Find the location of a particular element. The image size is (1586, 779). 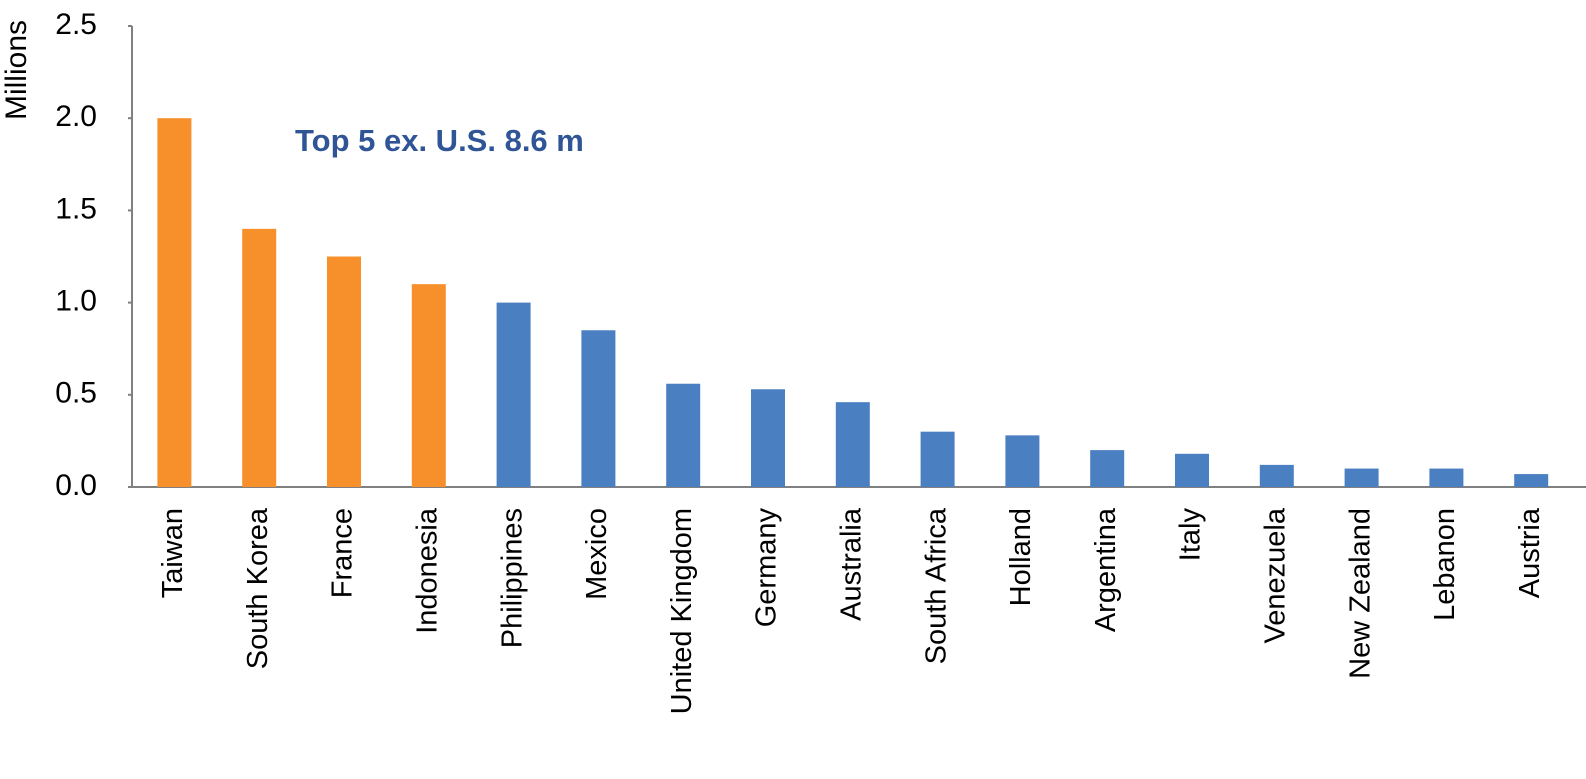

x-tick-label: Argentina is located at coordinates (1106, 569).